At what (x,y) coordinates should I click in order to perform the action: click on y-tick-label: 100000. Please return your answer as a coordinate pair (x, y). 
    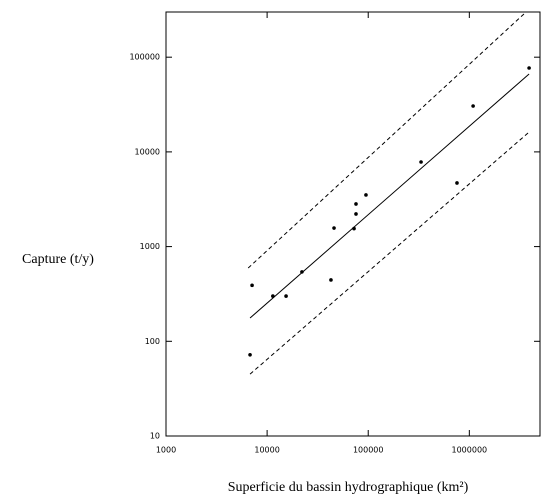
    Looking at the image, I should click on (144, 57).